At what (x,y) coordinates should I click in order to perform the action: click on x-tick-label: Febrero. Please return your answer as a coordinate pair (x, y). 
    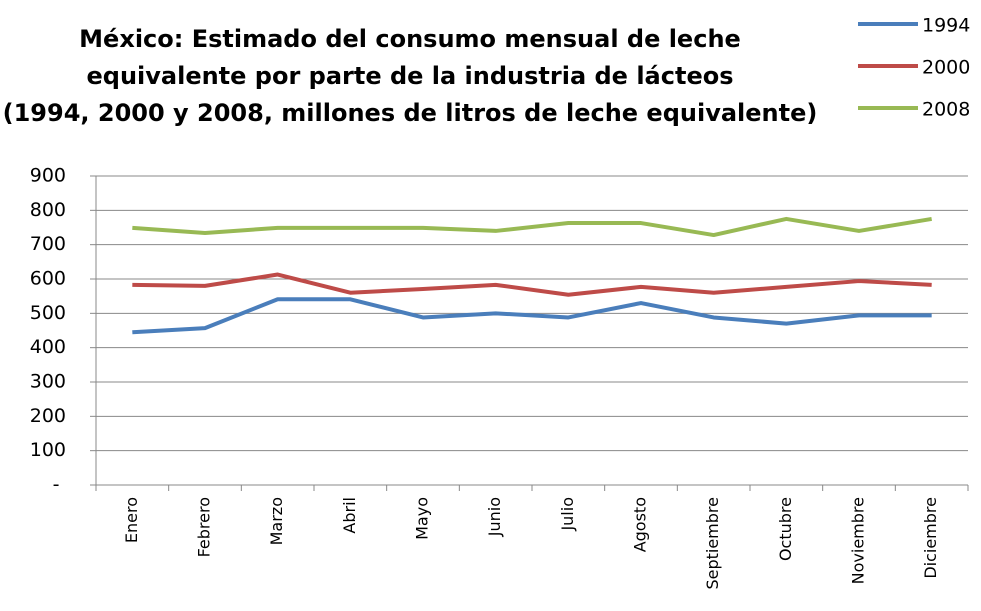
    Looking at the image, I should click on (204, 527).